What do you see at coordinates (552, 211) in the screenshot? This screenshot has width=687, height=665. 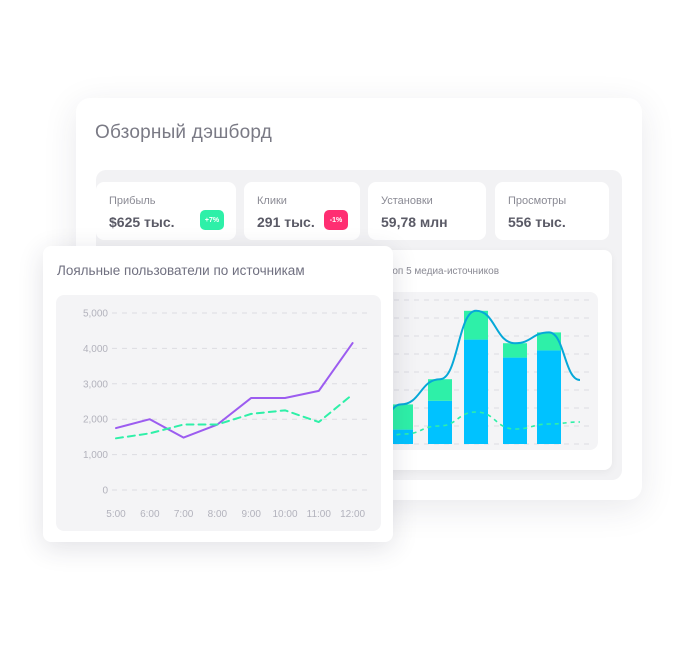 I see `kpi-card-views: Просмотры 556 тыс.` at bounding box center [552, 211].